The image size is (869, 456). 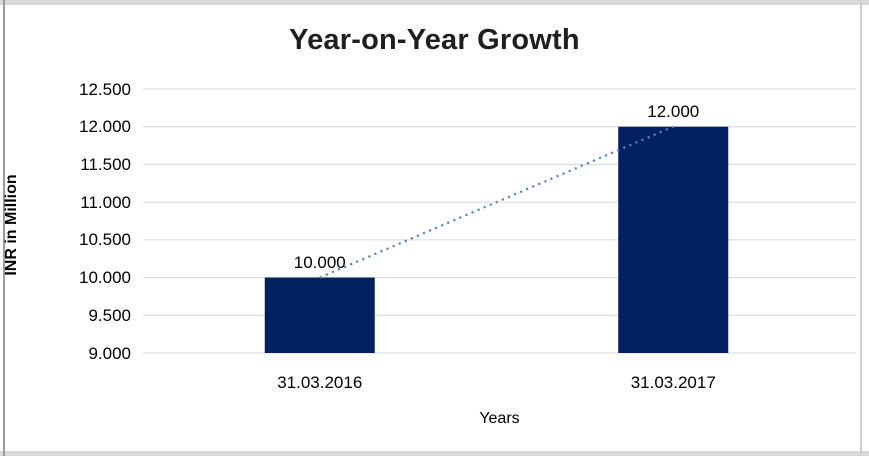 What do you see at coordinates (105, 278) in the screenshot?
I see `y-tick-label: 10.000` at bounding box center [105, 278].